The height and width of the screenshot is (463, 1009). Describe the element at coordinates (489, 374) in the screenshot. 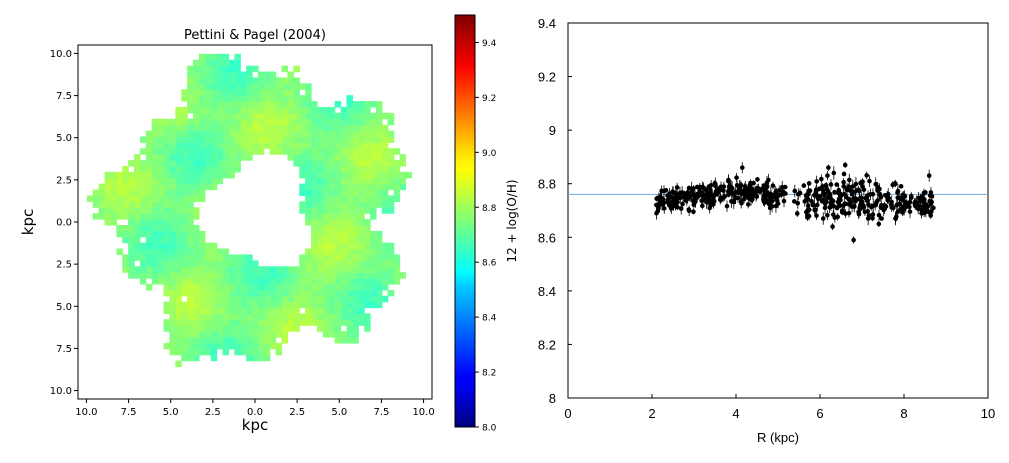

I see `colorbar-tick-label: 8.2` at that location.